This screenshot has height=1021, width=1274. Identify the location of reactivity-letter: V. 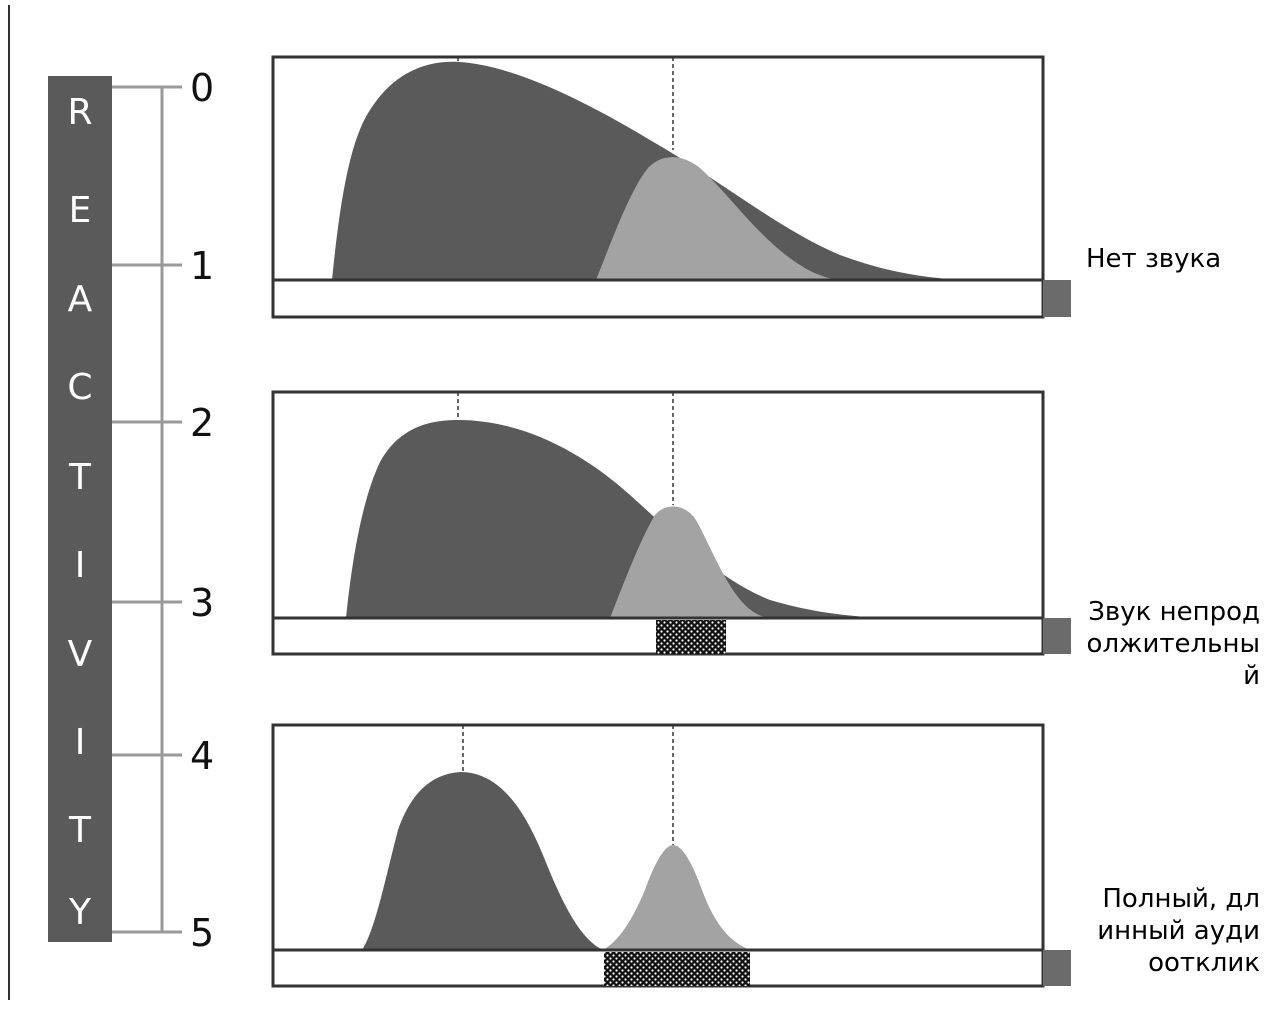
(80, 654).